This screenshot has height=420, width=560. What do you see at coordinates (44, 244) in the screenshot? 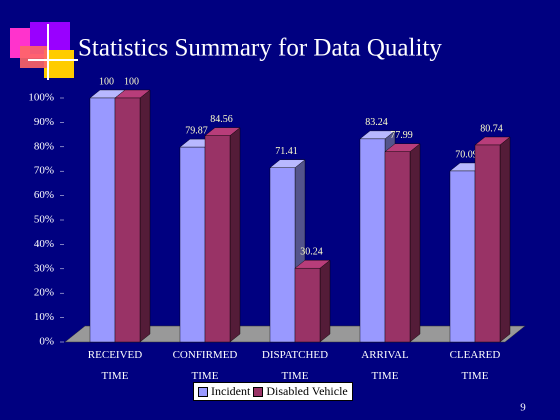
I see `y-tick-label: 40%` at bounding box center [44, 244].